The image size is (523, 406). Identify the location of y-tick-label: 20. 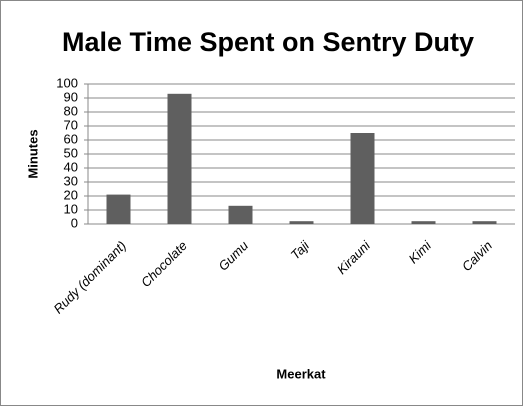
(71, 194).